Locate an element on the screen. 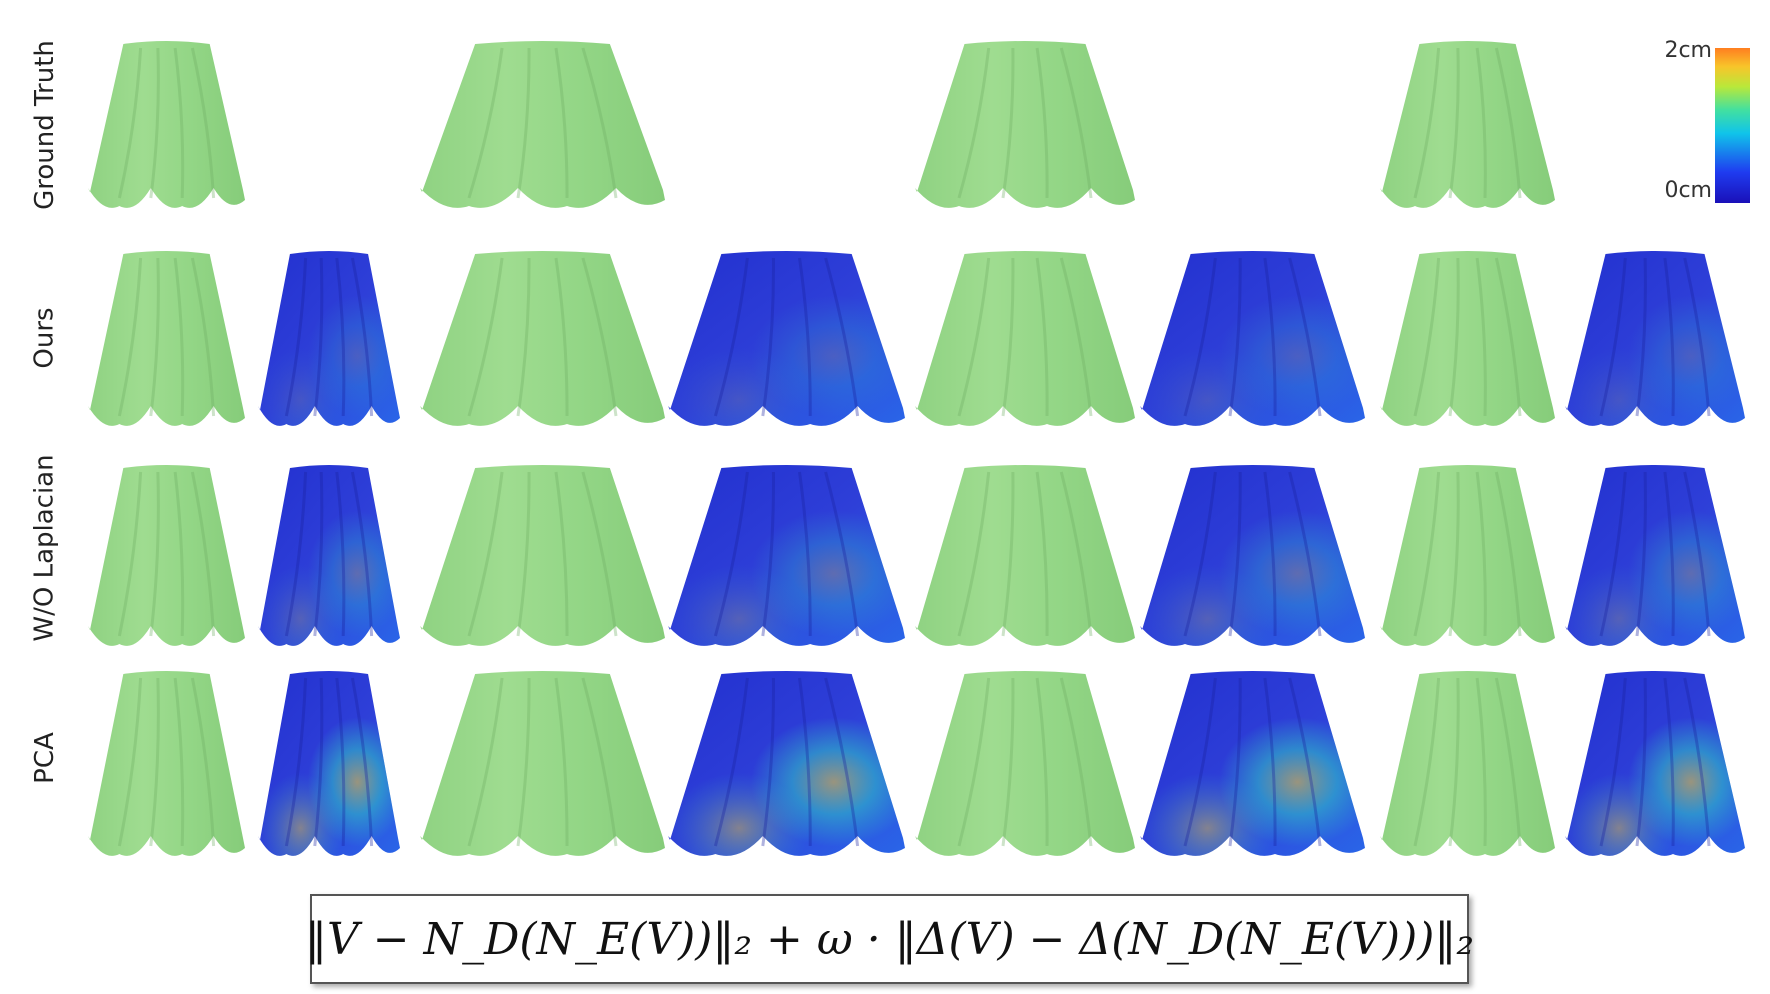 Image resolution: width=1770 pixels, height=994 pixels. row-label-ours: Ours is located at coordinates (45, 337).